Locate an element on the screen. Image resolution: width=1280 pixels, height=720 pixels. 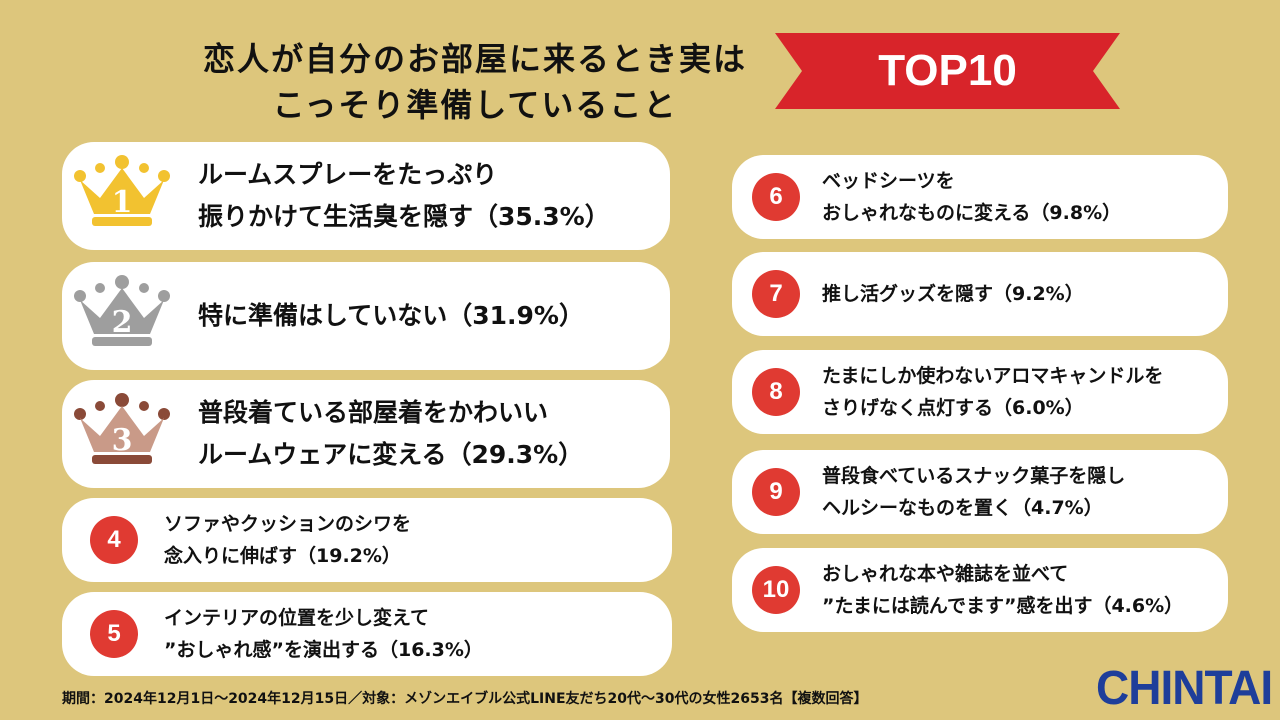
rank-4-card: 4 ソファやクッションのシワを 念入りに伸ばす（19.2%） is located at coordinates (367, 540).